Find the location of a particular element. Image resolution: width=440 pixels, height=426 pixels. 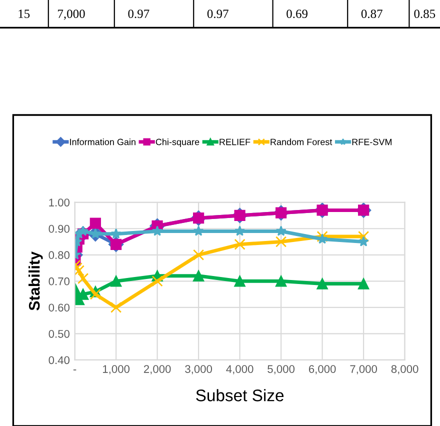

text: 0.69 is located at coordinates (297, 14).